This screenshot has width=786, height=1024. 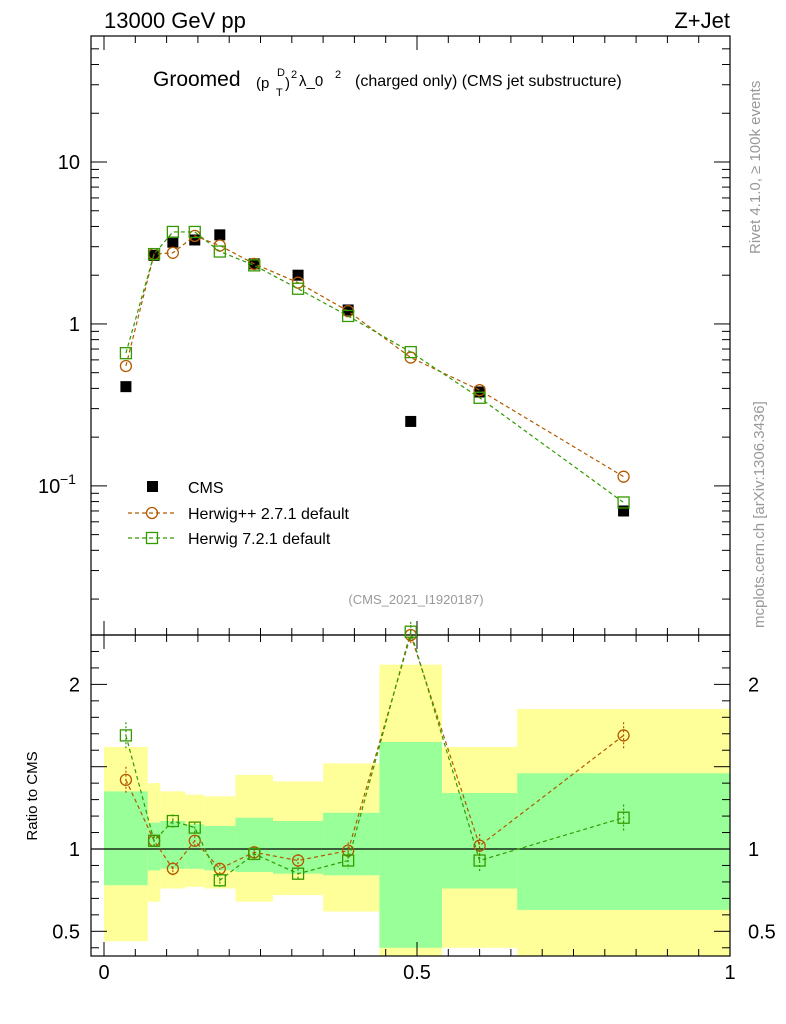 I want to click on legend-marker-cms, so click(x=152, y=486).